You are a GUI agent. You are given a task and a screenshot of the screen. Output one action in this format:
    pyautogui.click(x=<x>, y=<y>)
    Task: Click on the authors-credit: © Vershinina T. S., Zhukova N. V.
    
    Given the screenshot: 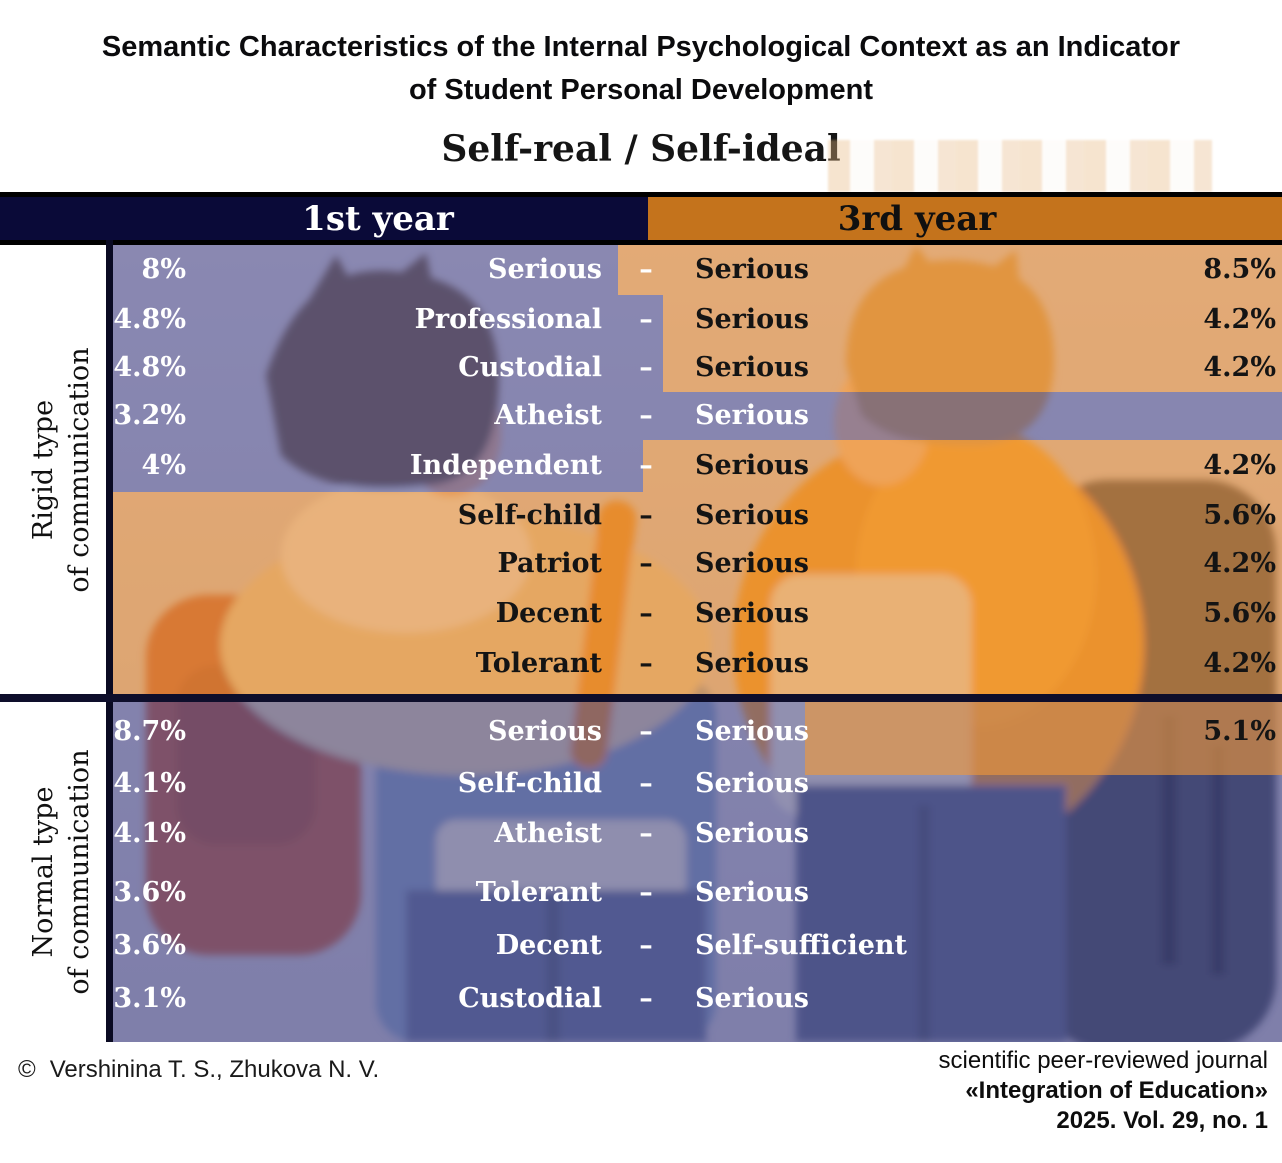 What is the action you would take?
    pyautogui.click(x=198, y=1070)
    